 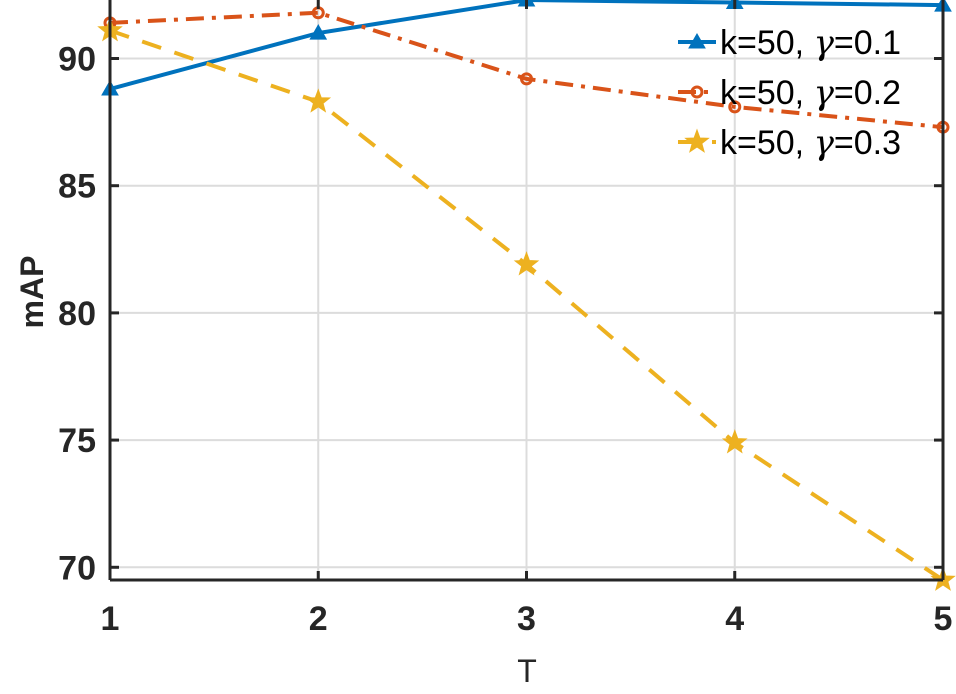 I want to click on x-axis-label: T, so click(x=527, y=671).